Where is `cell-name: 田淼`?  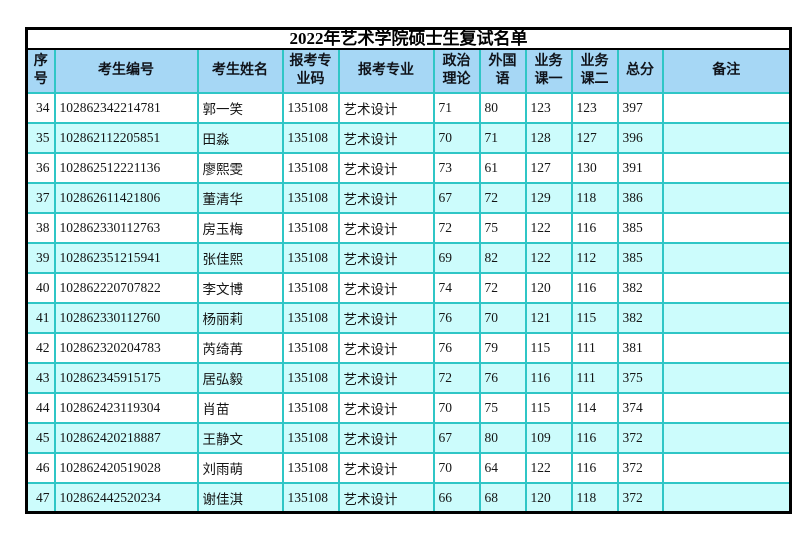
cell-name: 田淼 is located at coordinates (240, 137).